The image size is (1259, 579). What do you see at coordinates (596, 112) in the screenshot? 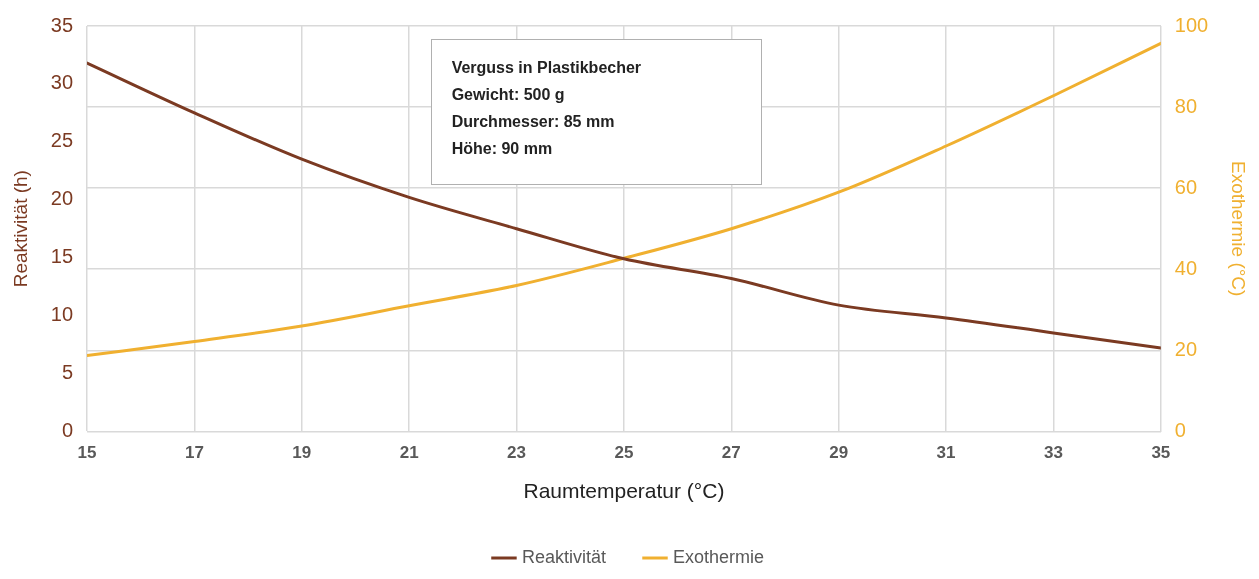
I see `note-box: Verguss in Plastikbecher Gewicht: 500 g Durchmesser: 85 mm Höhe: 90 mm` at bounding box center [596, 112].